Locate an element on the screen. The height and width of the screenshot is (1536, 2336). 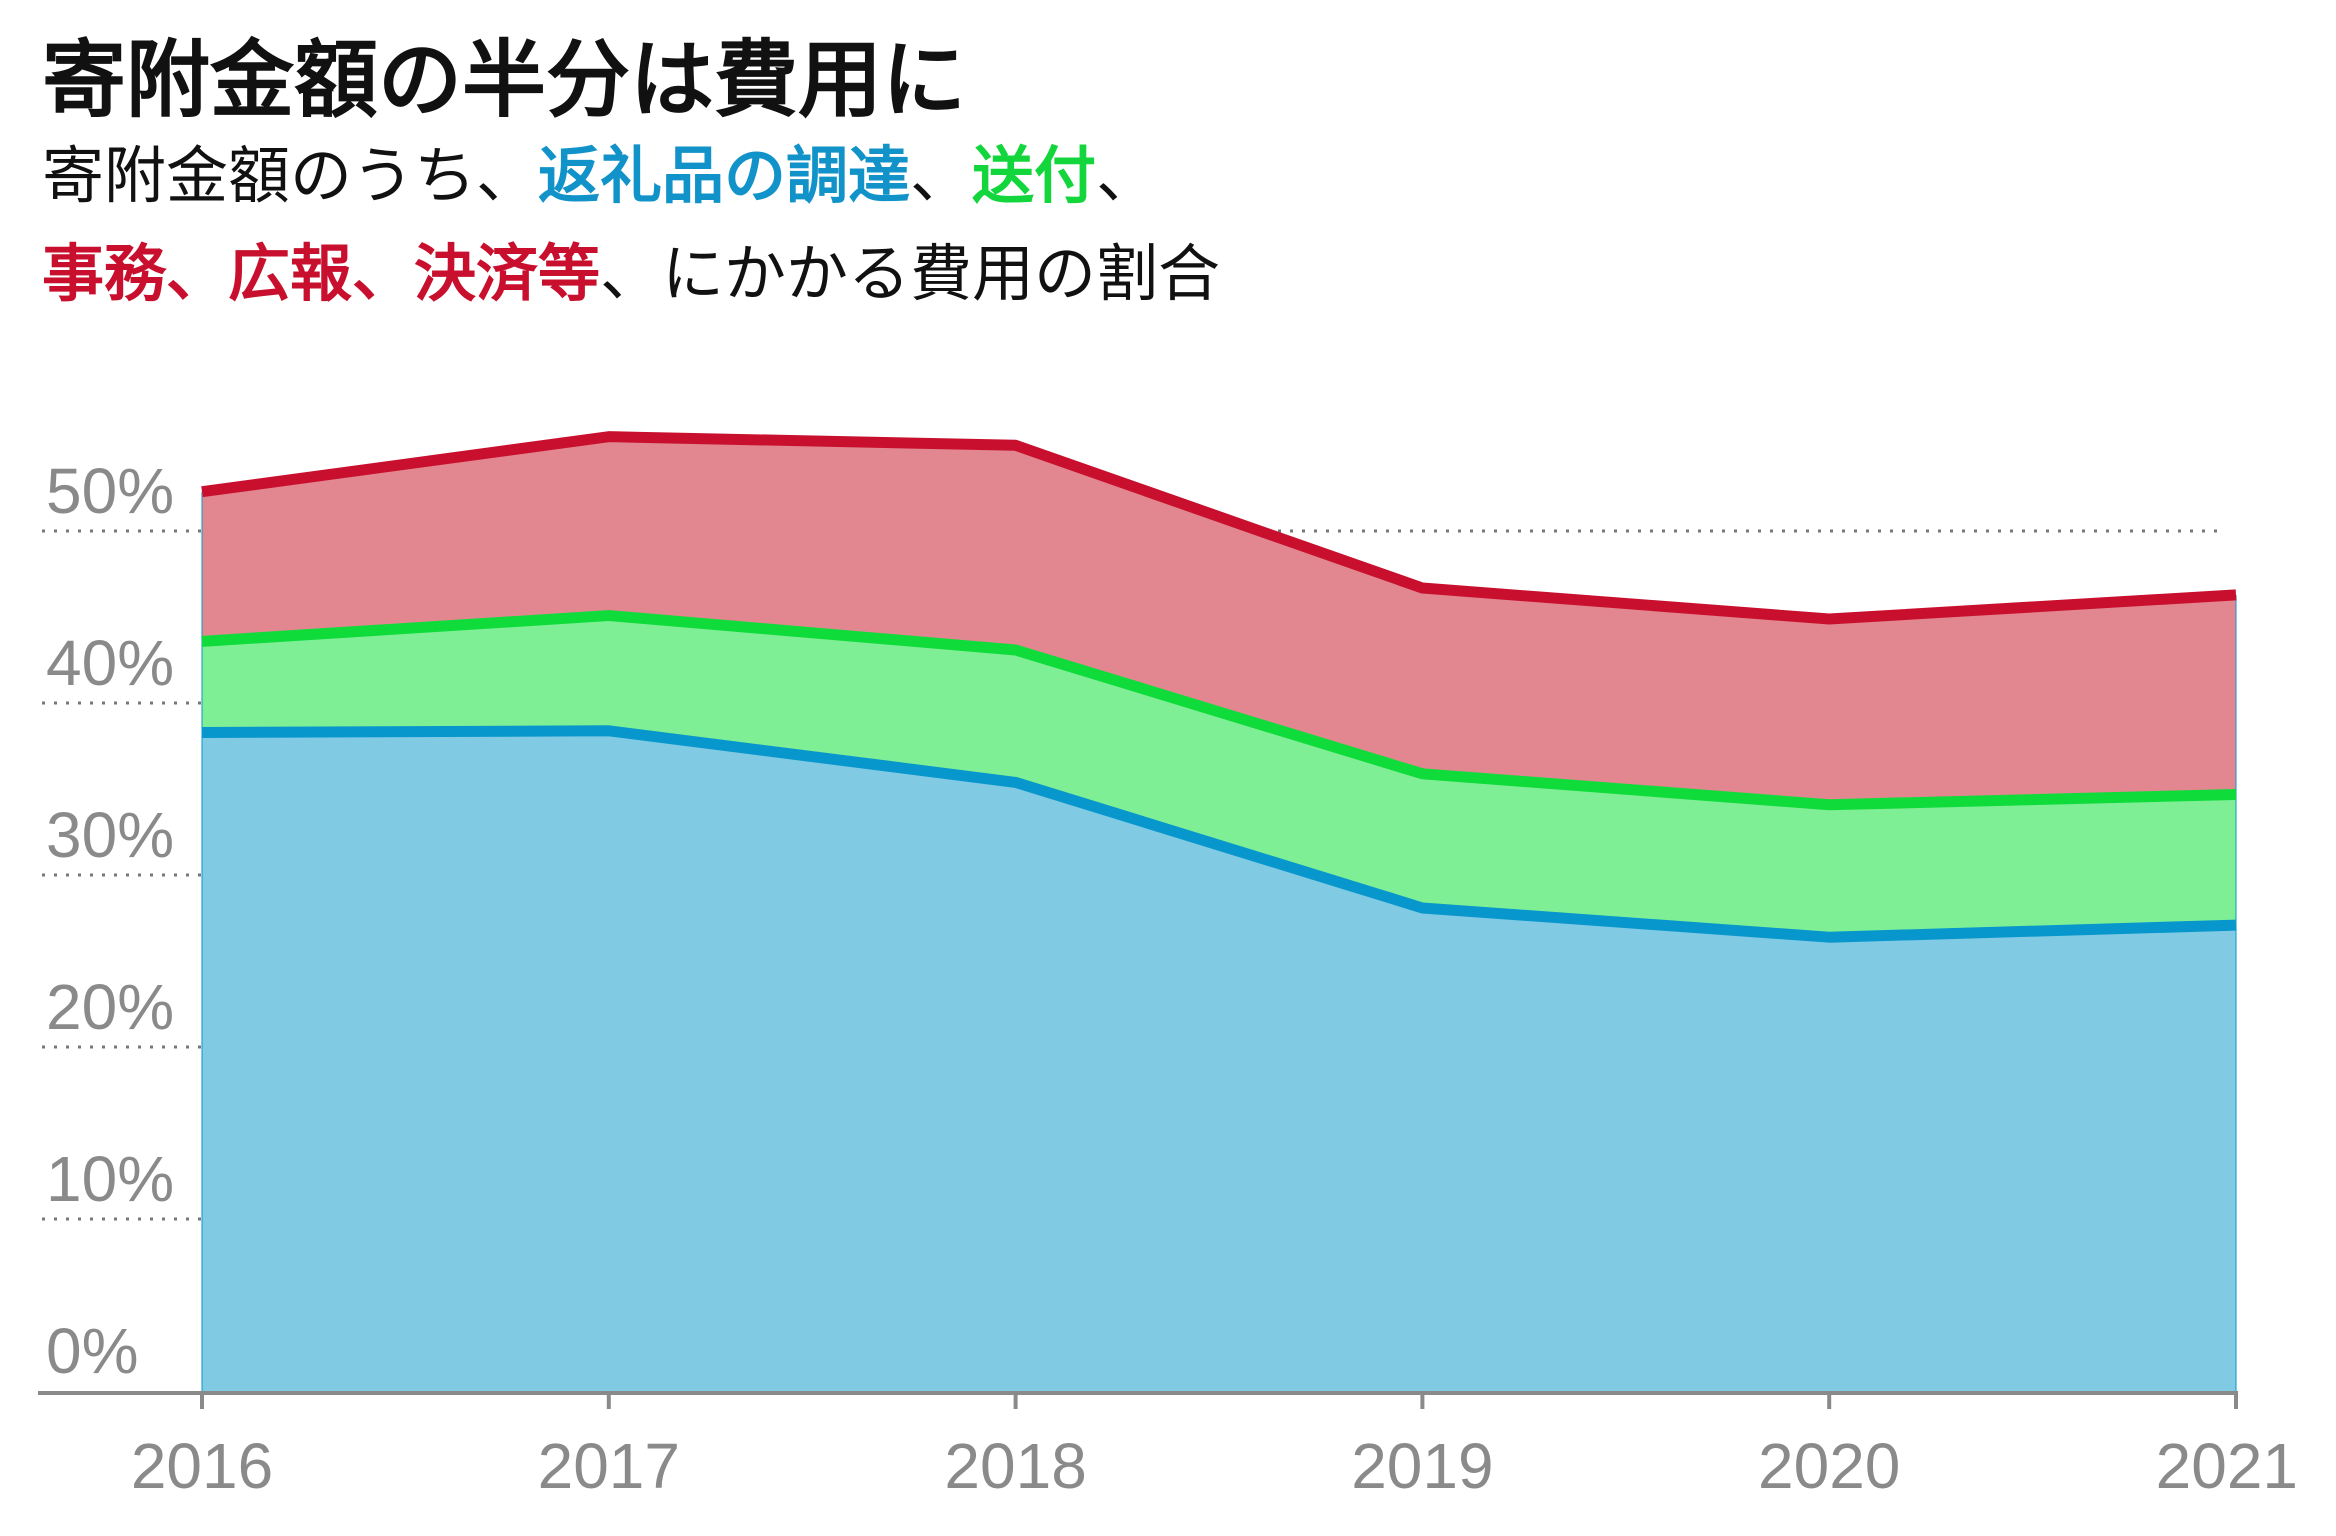
legend-label-procurement: 返礼品の調達 is located at coordinates (724, 175).